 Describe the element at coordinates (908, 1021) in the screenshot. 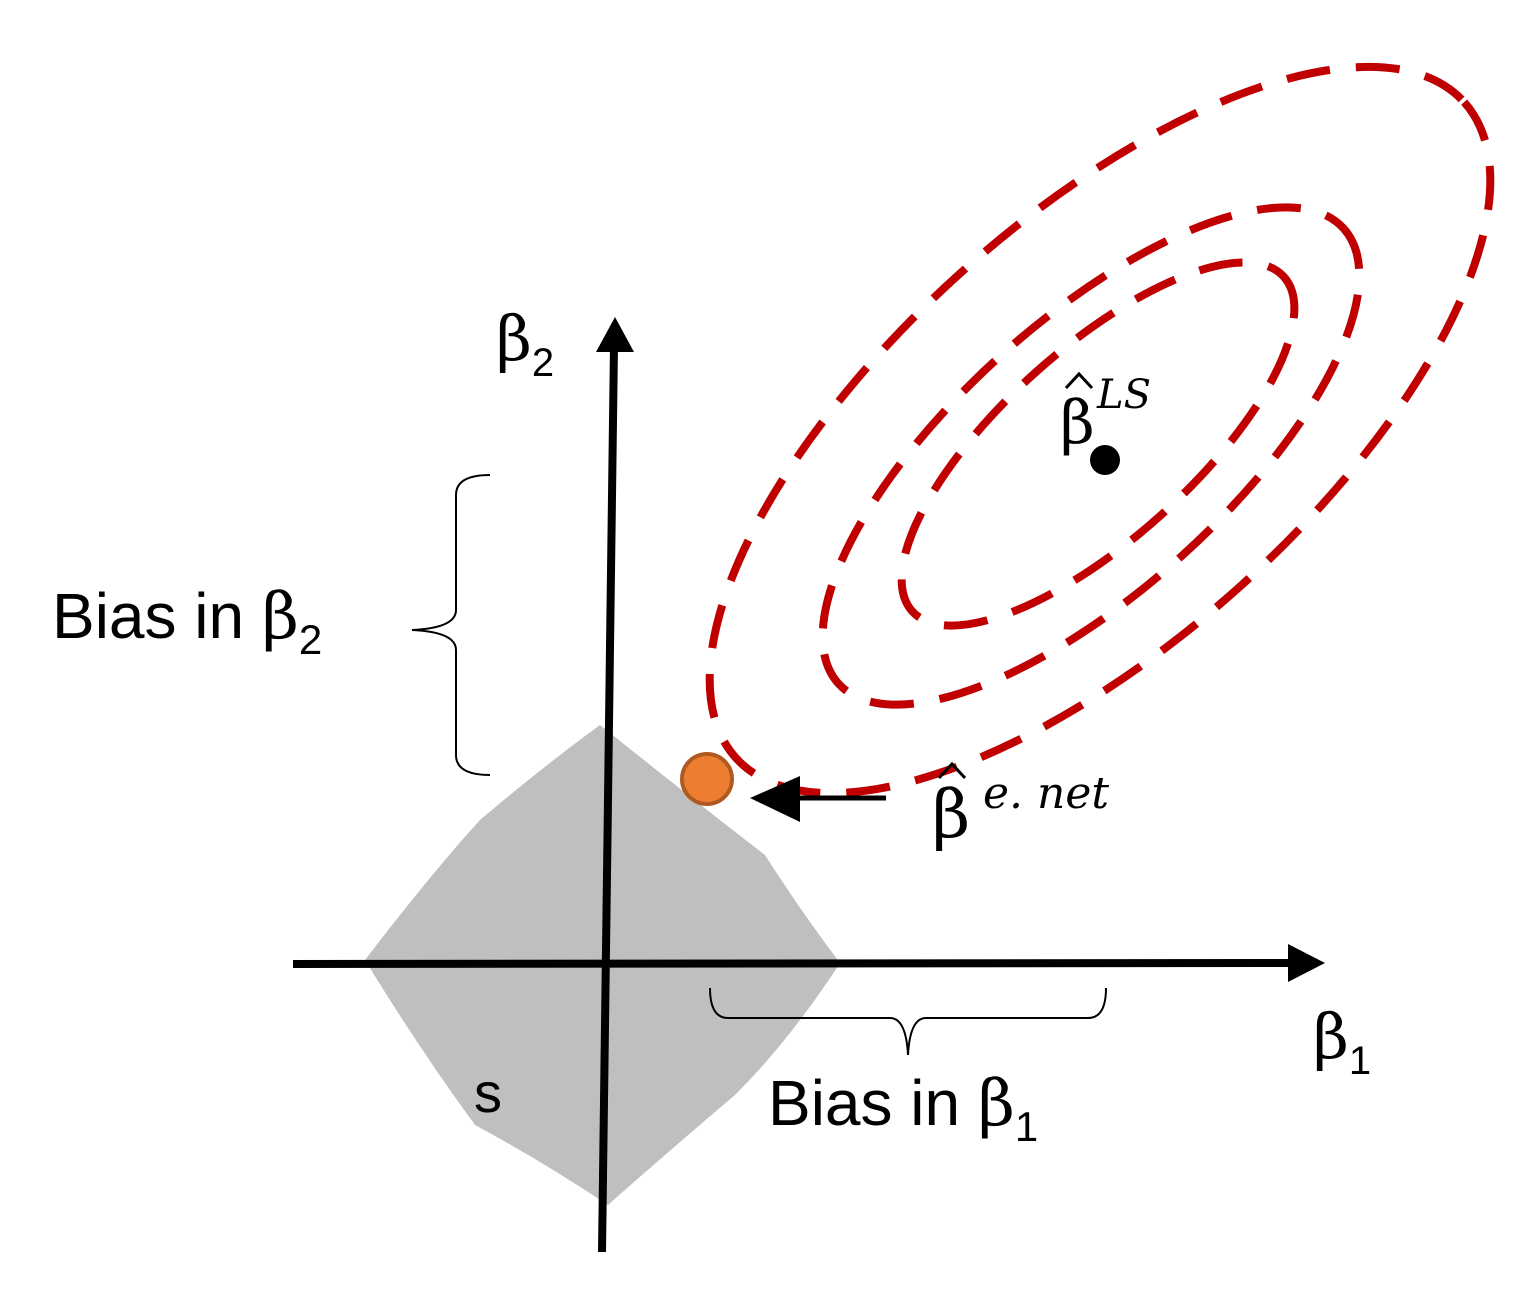

I see `bias-beta1-brace` at that location.